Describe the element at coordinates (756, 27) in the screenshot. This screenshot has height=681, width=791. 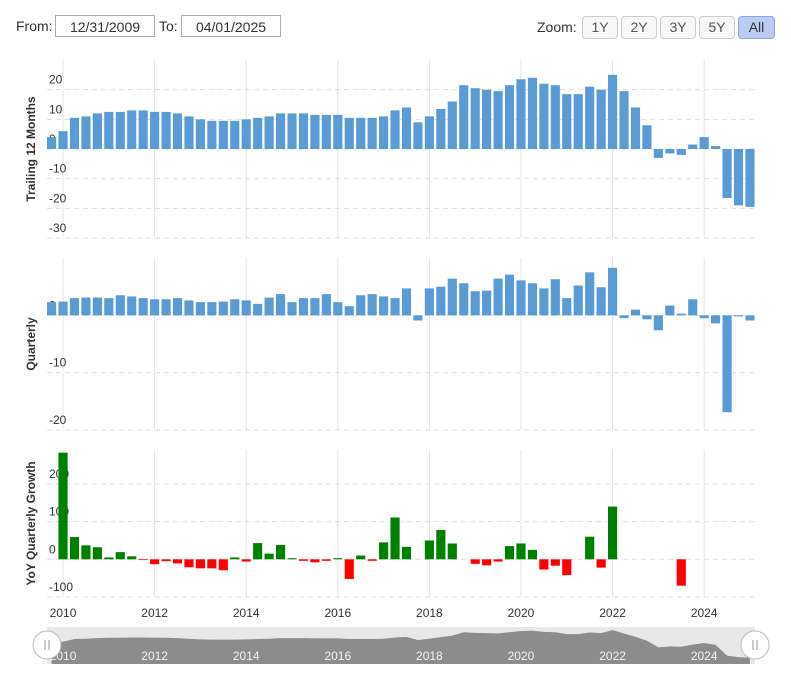
I see `zoom-button: All` at that location.